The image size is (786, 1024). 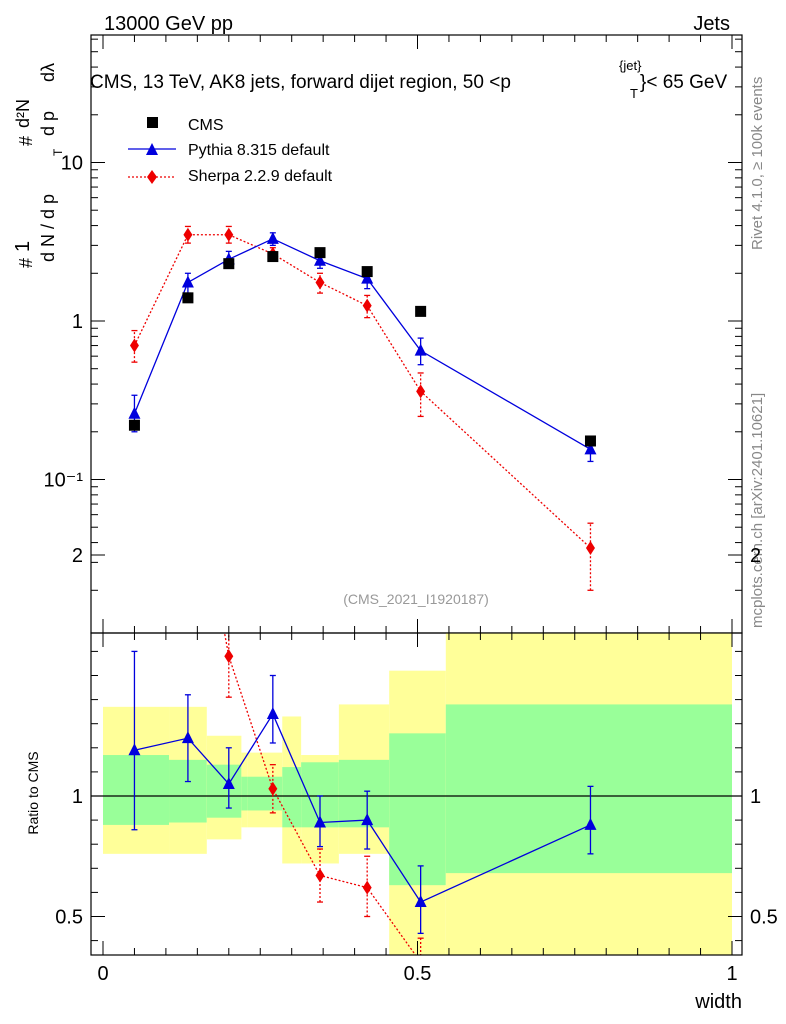 What do you see at coordinates (72, 164) in the screenshot?
I see `main-ytick-label: 10` at bounding box center [72, 164].